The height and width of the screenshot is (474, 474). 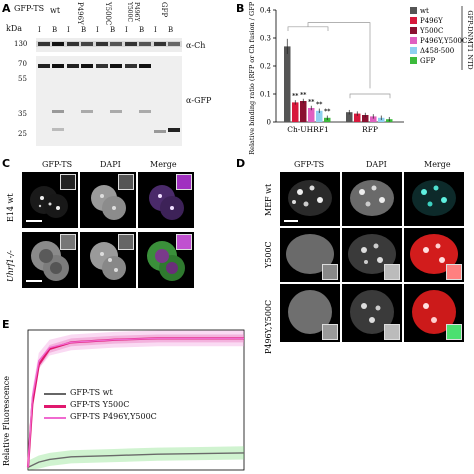 What do you see at coordinates (164, 10) in the screenshot?
I see `lane-gfp-text: GFP` at bounding box center [164, 10].